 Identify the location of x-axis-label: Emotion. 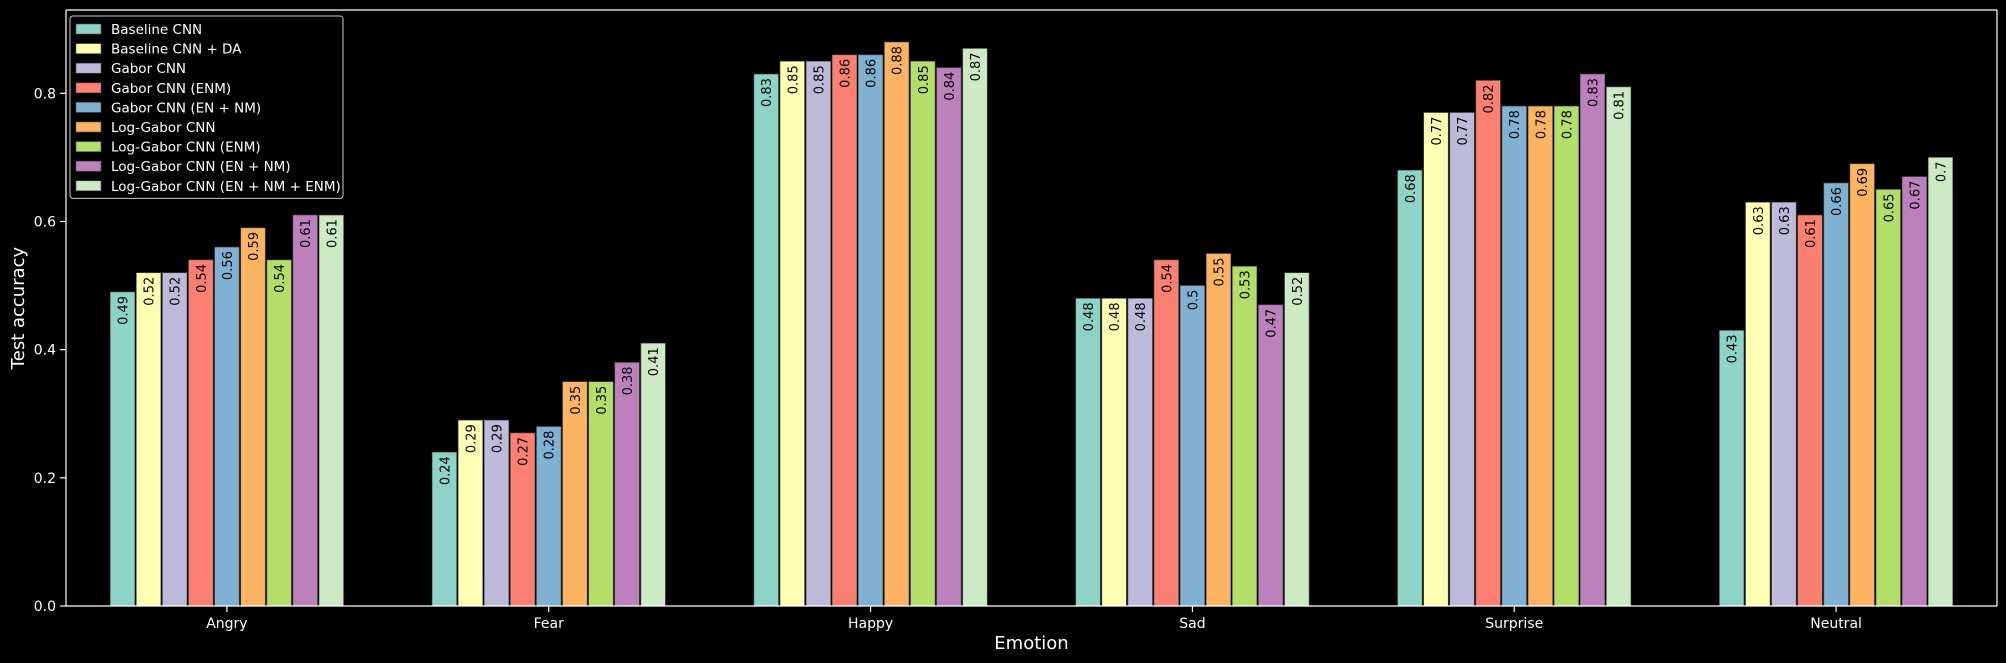
(1031, 643).